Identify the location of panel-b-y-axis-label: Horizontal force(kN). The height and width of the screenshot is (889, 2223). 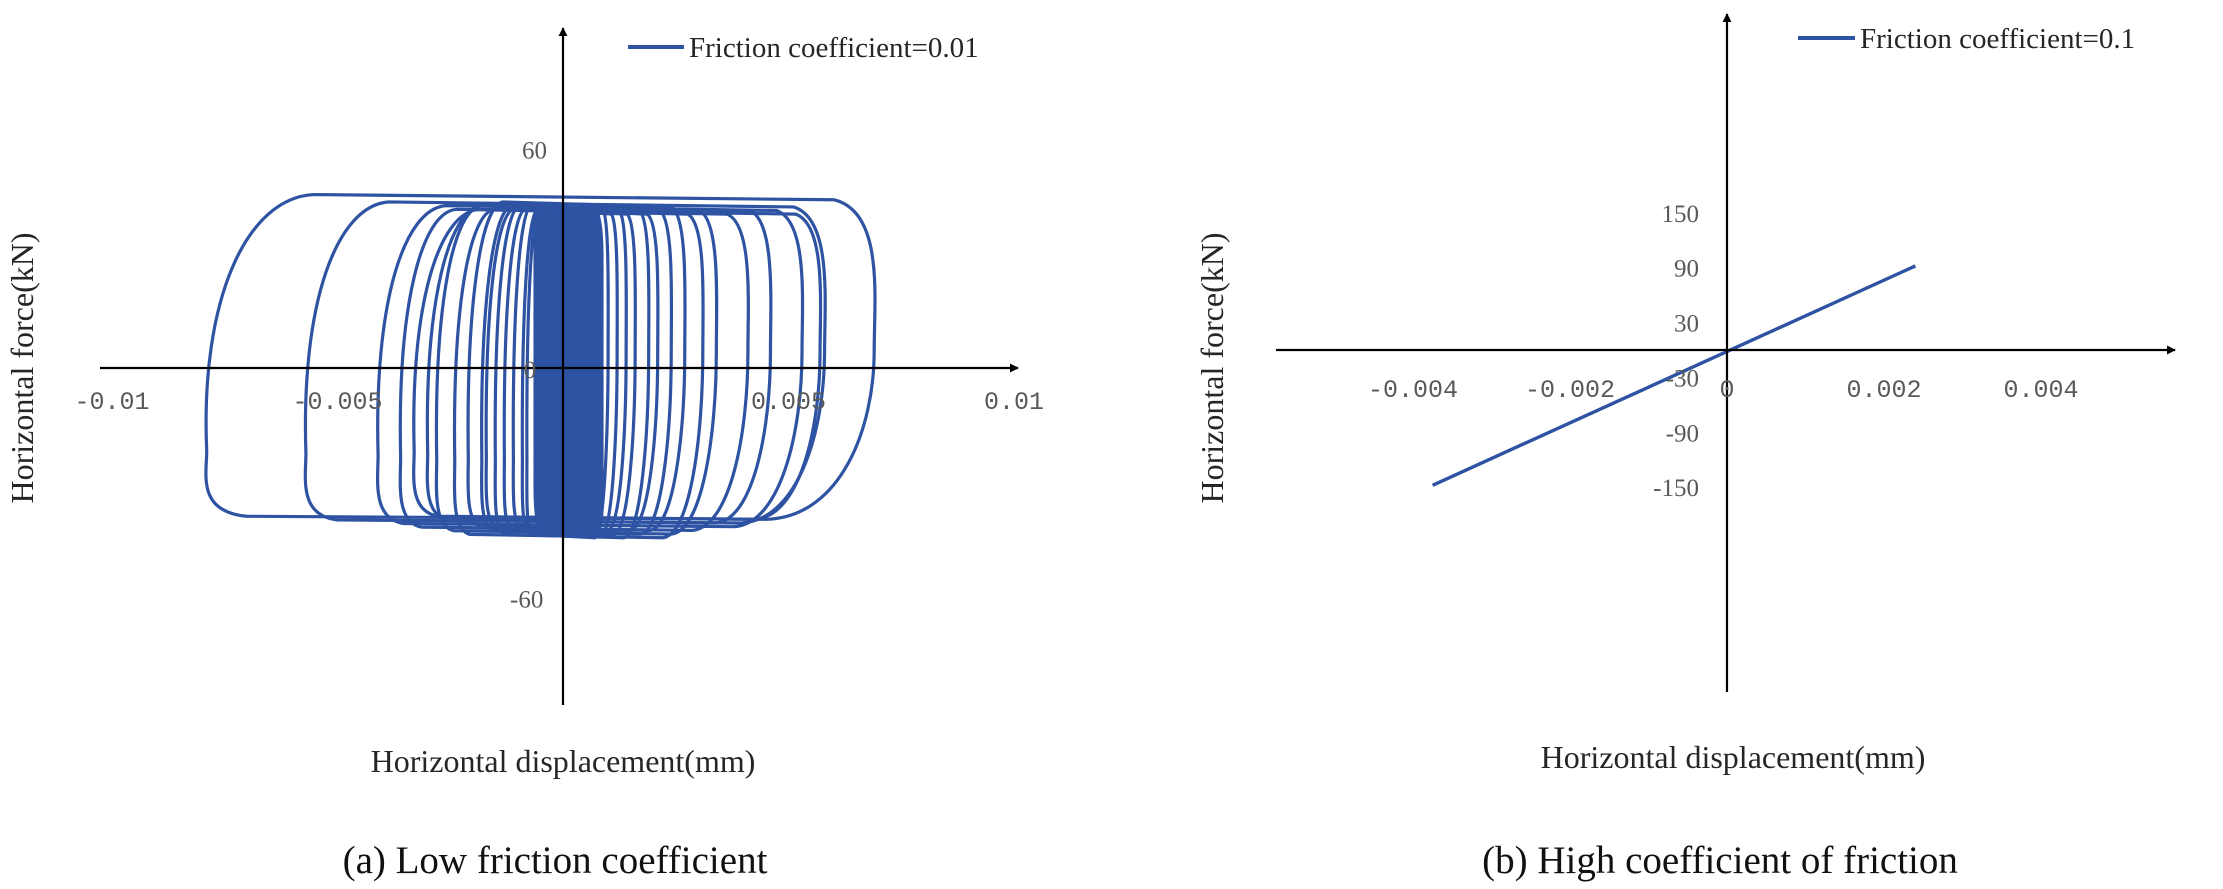
(1212, 368).